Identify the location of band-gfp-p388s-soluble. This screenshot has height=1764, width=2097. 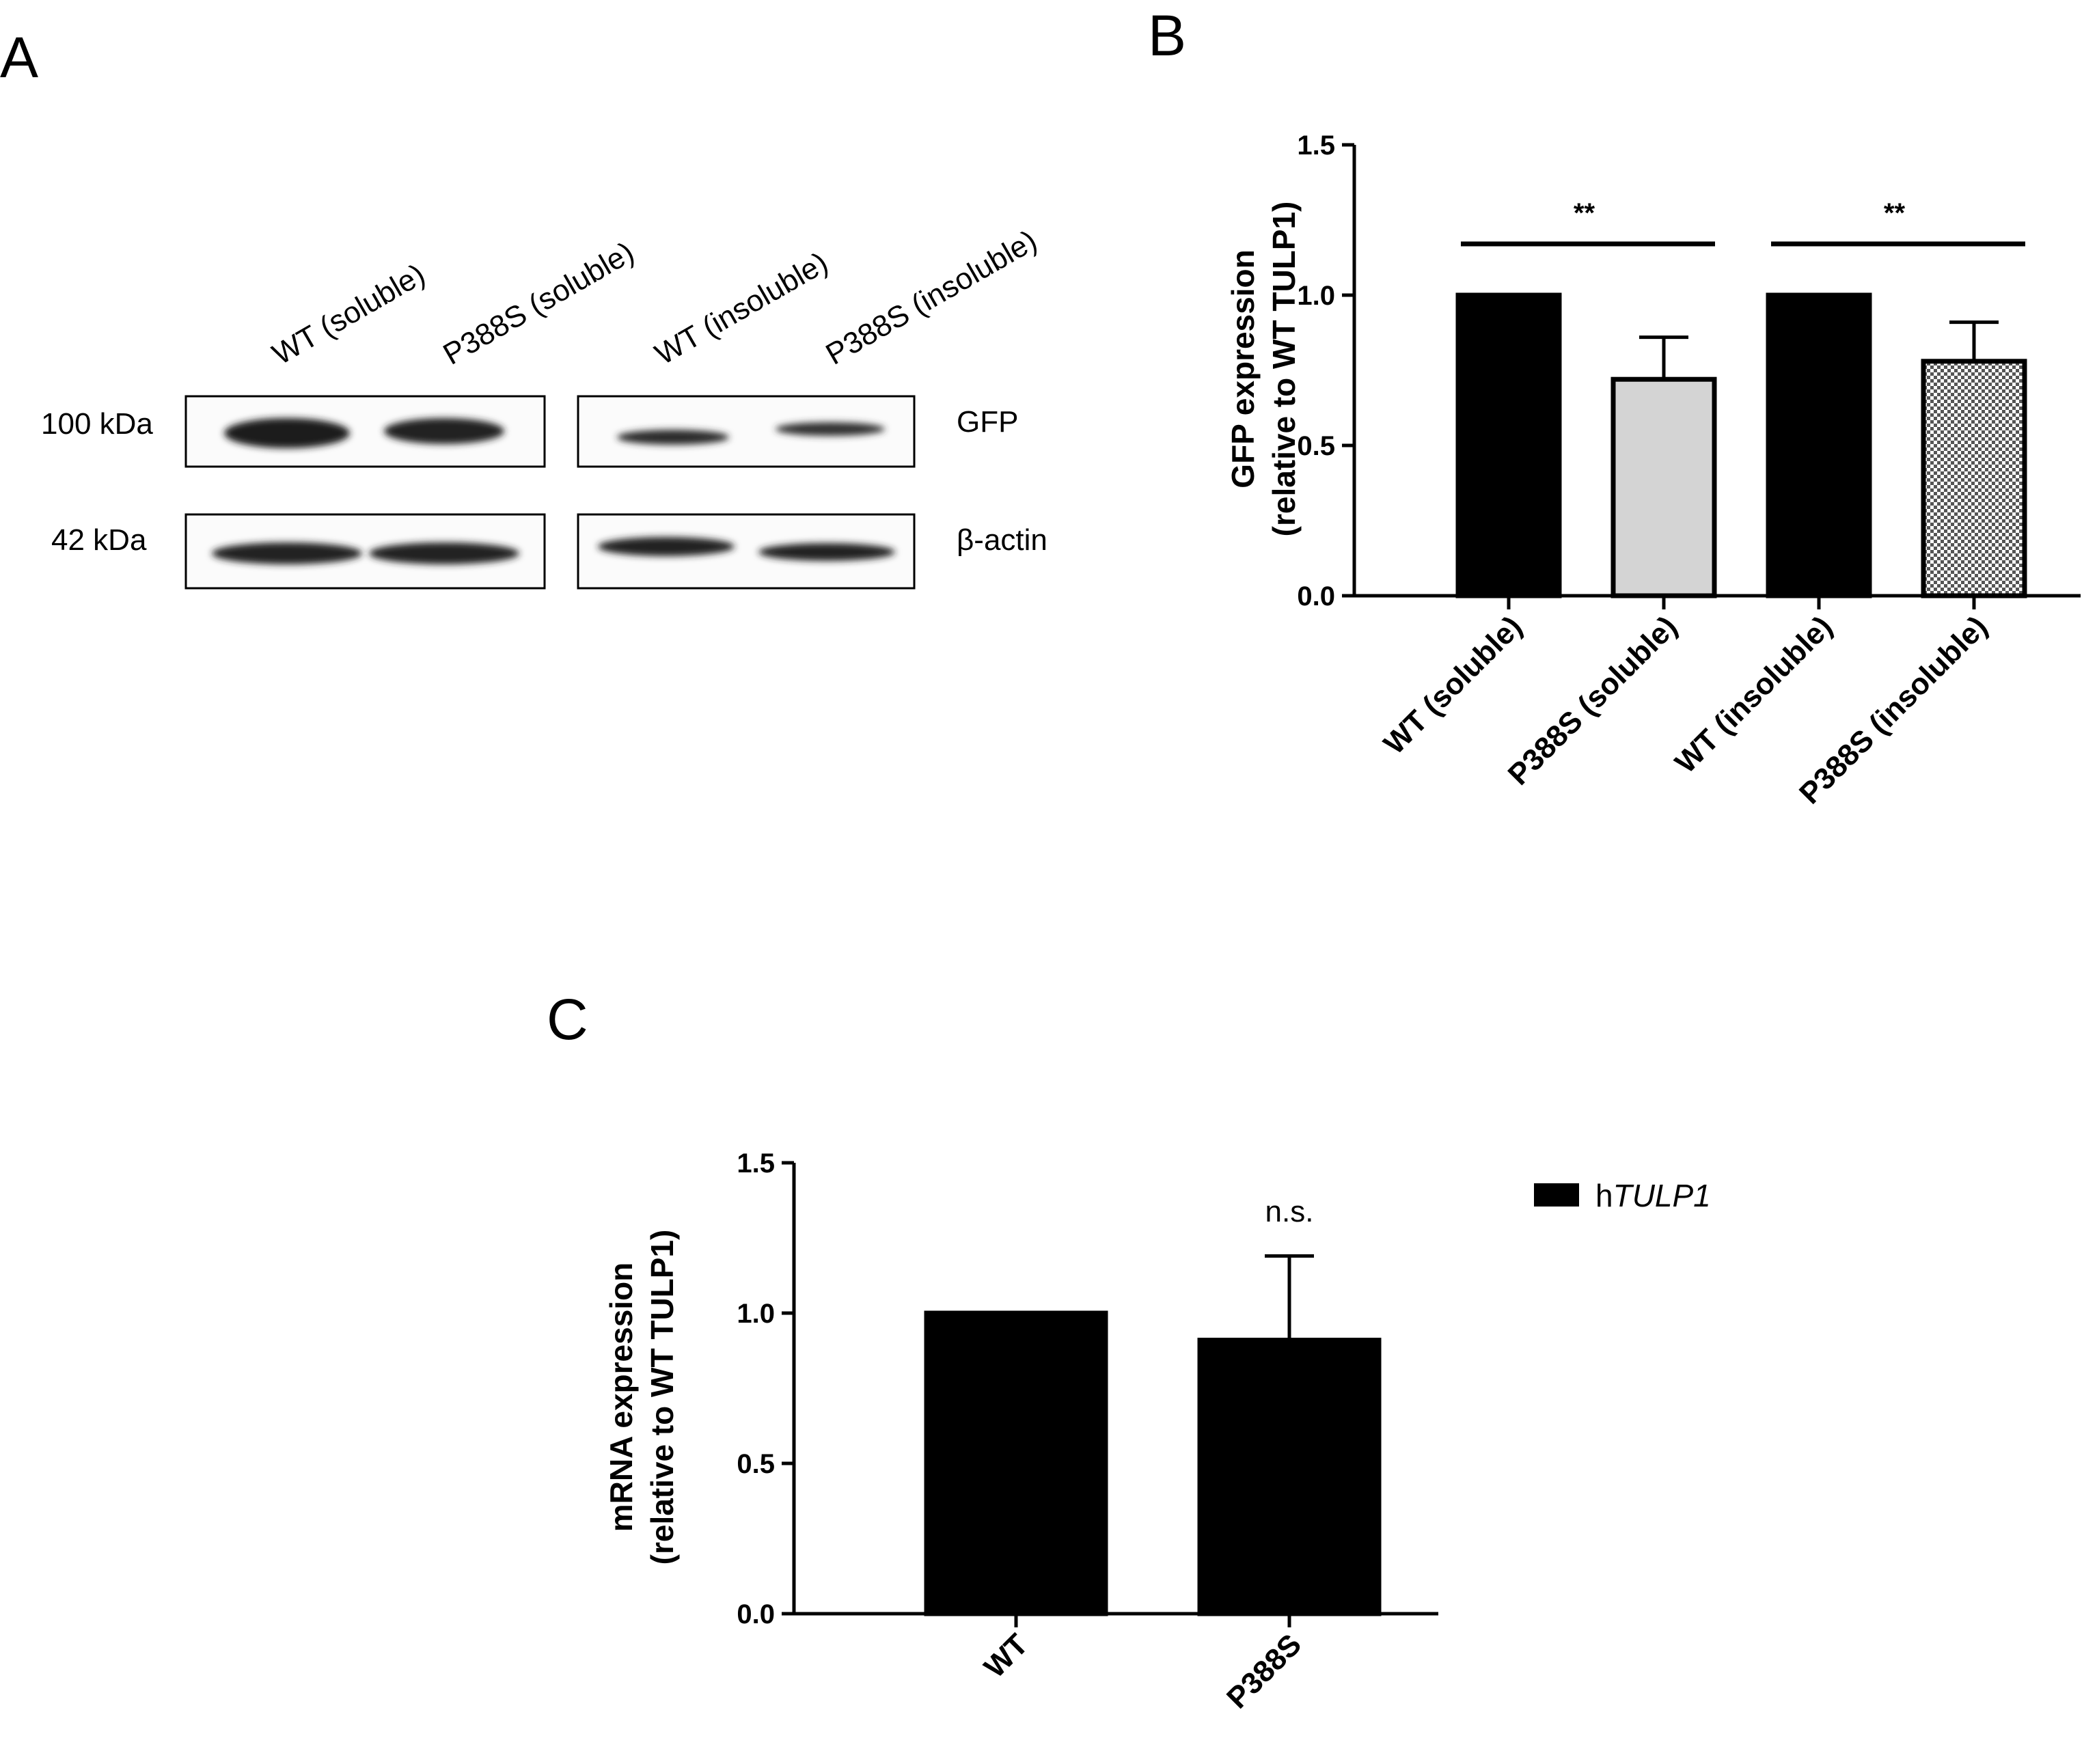
(444, 431).